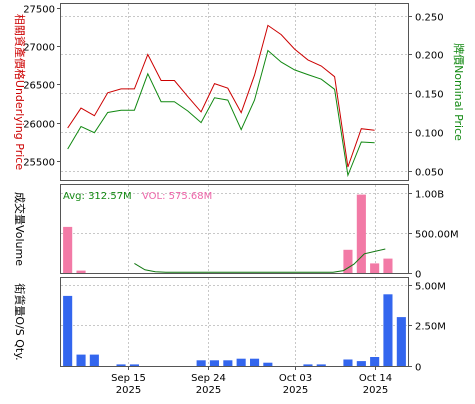 Image resolution: width=475 pixels, height=404 pixels. What do you see at coordinates (429, 56) in the screenshot?
I see `nominal-price-tick-label: 0.200` at bounding box center [429, 56].